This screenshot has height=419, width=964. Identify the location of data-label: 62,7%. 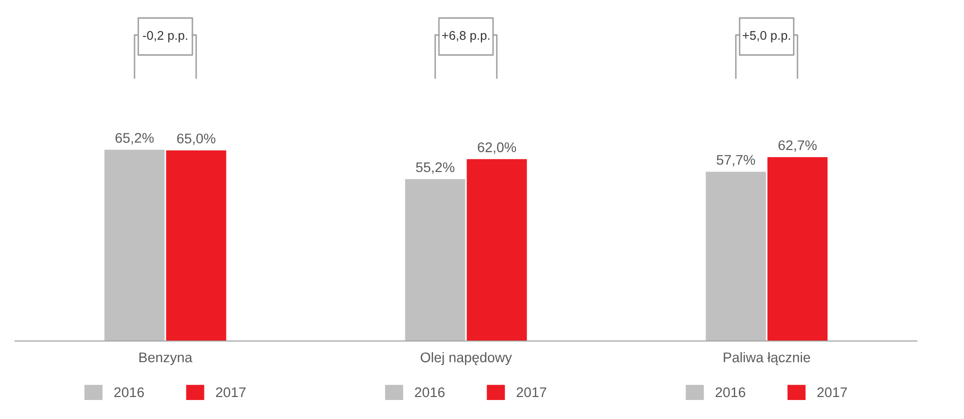
(797, 146).